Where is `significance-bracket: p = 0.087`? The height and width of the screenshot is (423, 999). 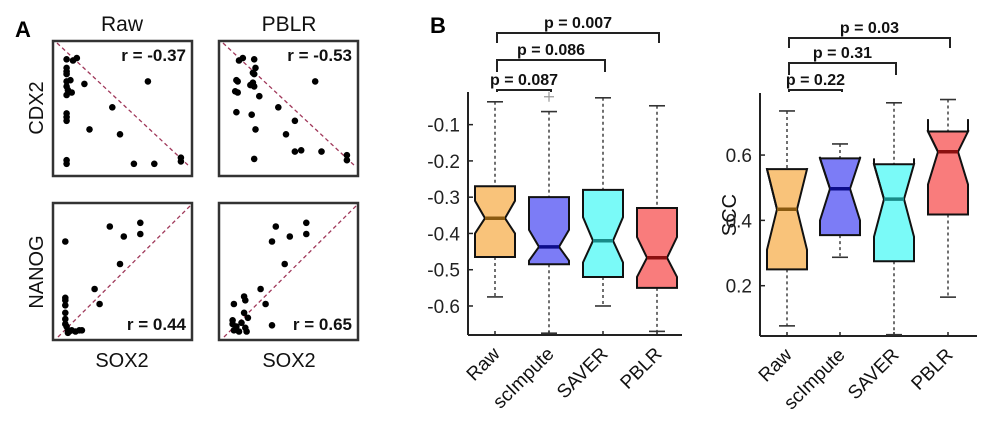
significance-bracket: p = 0.087 is located at coordinates (524, 82).